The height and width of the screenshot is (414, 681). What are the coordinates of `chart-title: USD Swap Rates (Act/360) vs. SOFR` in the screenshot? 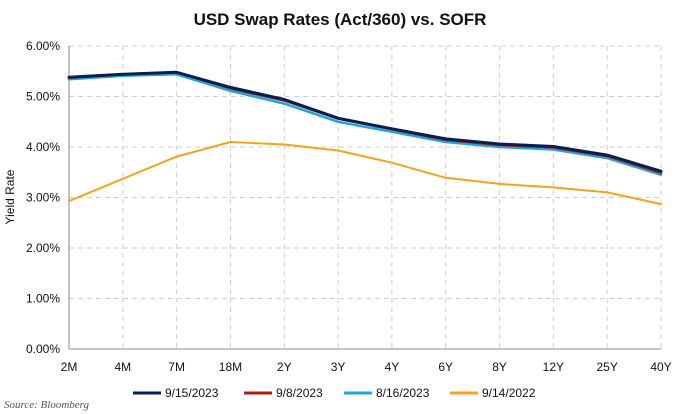 It's located at (340, 19).